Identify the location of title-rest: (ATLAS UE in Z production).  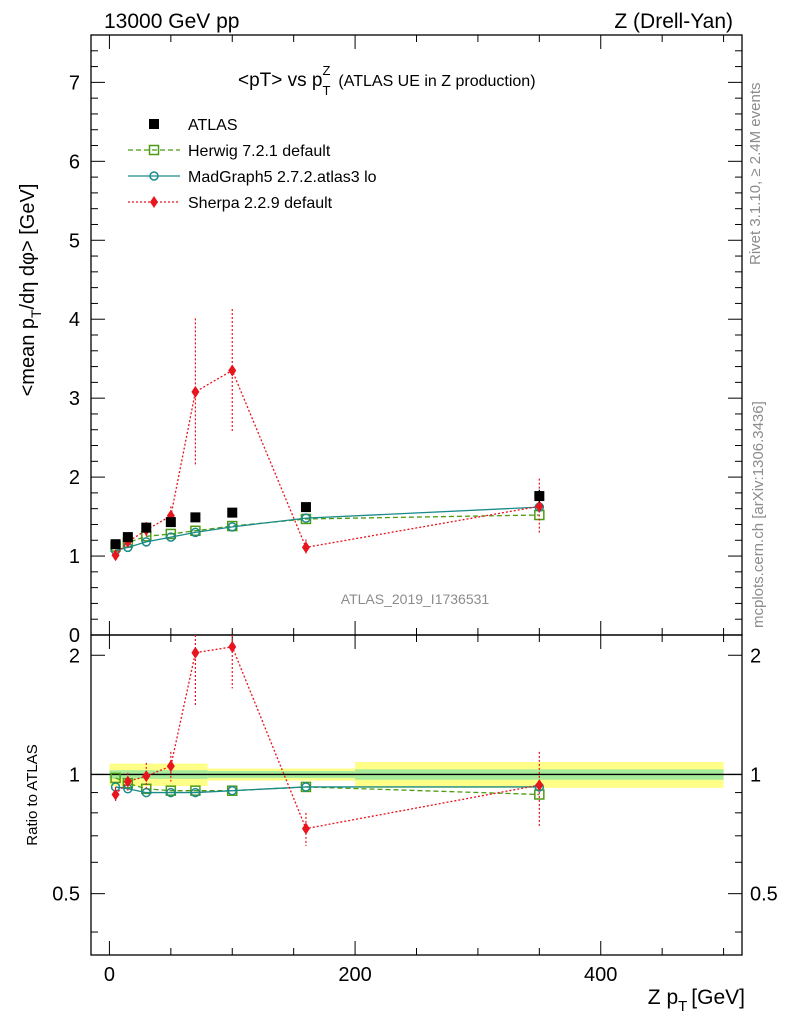
(436, 81).